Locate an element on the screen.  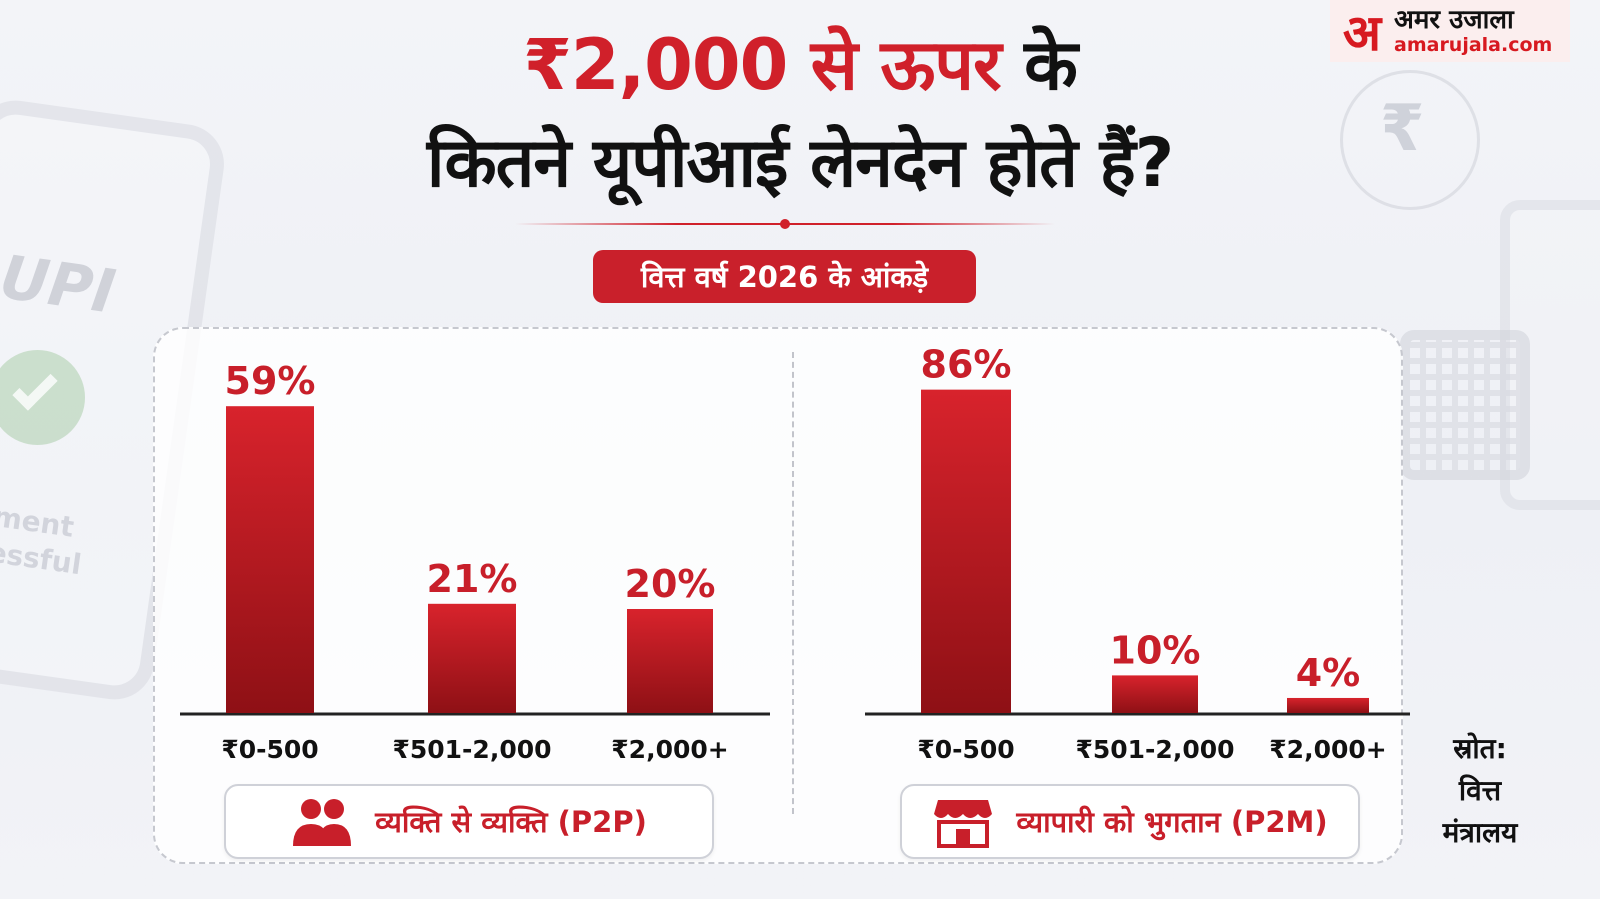
p2m-value-label-1: 86% is located at coordinates (966, 365).